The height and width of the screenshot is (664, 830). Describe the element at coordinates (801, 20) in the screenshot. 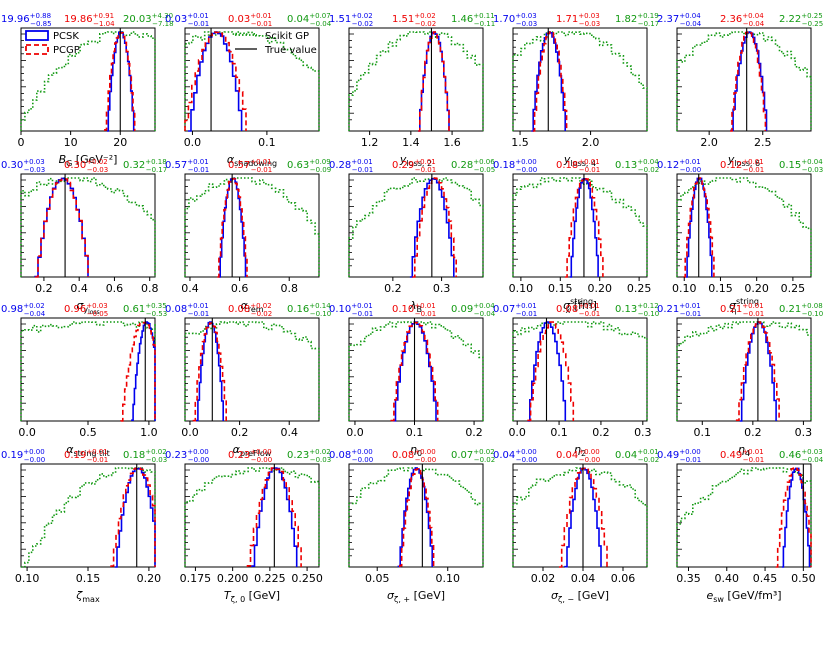

I see `posterior-annotation: 2.22+0.25 −0.25` at that location.